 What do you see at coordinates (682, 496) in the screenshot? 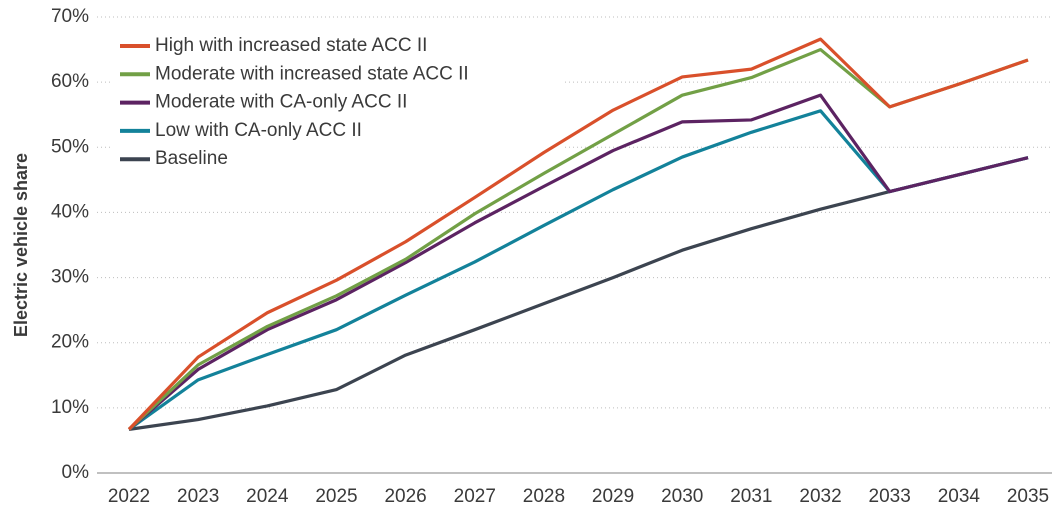
I see `x-tick-label: 2030` at bounding box center [682, 496].